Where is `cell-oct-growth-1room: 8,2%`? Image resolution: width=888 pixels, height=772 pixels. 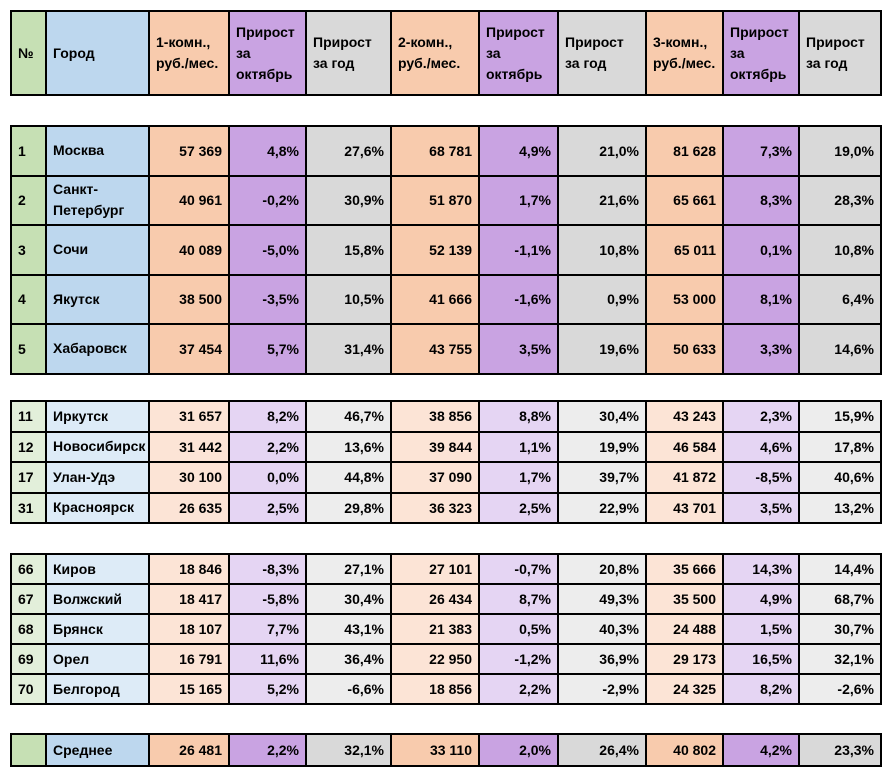 cell-oct-growth-1room: 8,2% is located at coordinates (267, 416).